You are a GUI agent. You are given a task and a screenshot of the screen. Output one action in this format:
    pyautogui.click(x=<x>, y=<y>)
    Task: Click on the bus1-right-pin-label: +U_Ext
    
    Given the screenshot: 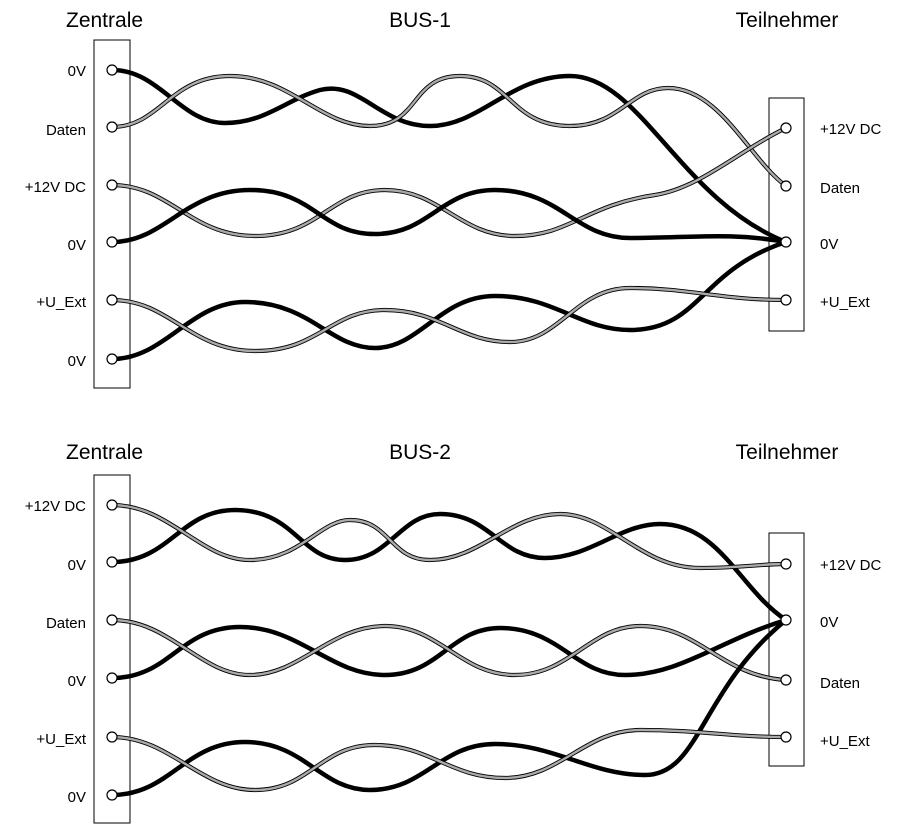 What is the action you would take?
    pyautogui.click(x=845, y=302)
    